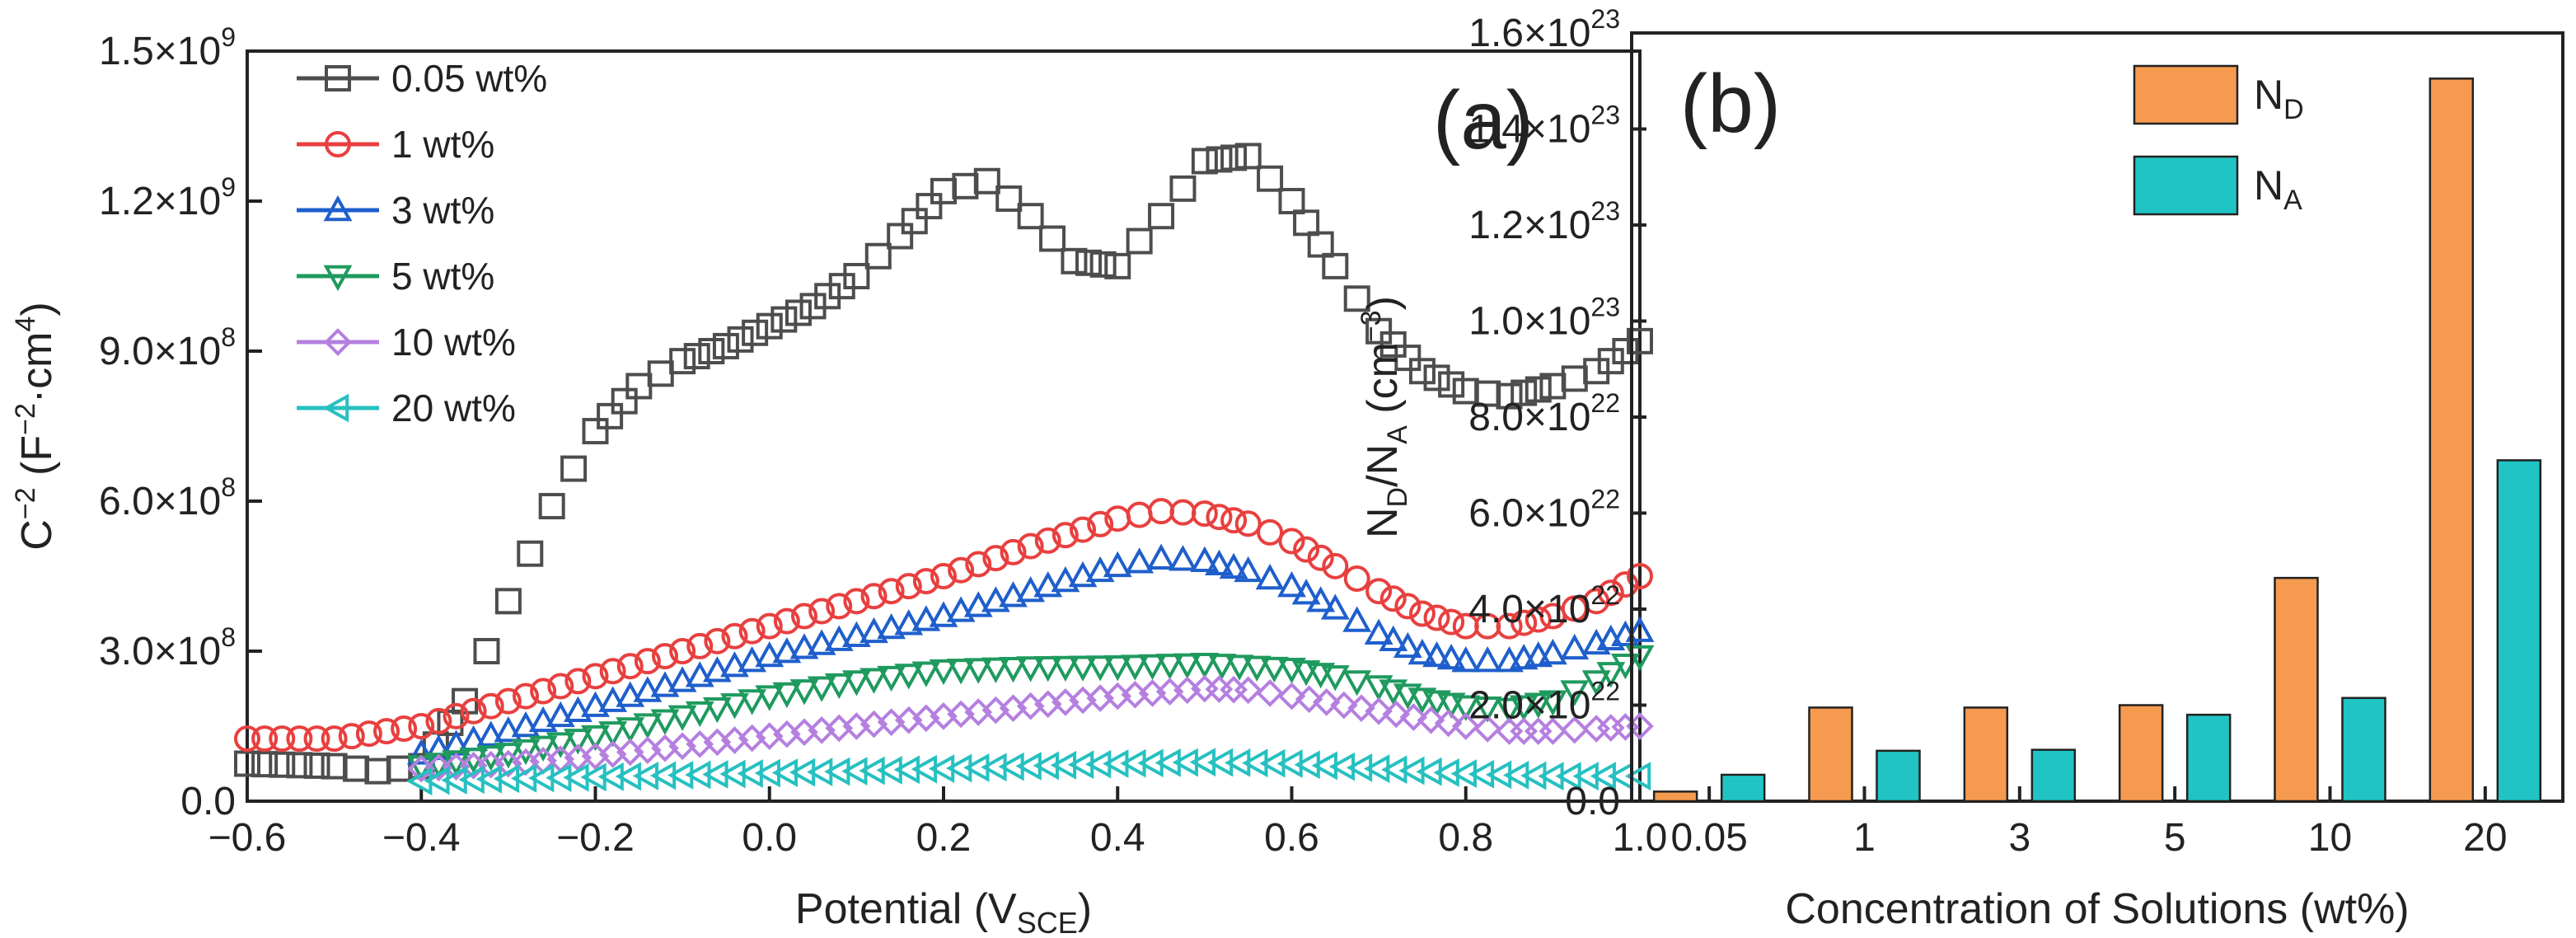 This screenshot has width=2576, height=938. Describe the element at coordinates (1864, 838) in the screenshot. I see `panel-b-x-tick-label: 1` at that location.